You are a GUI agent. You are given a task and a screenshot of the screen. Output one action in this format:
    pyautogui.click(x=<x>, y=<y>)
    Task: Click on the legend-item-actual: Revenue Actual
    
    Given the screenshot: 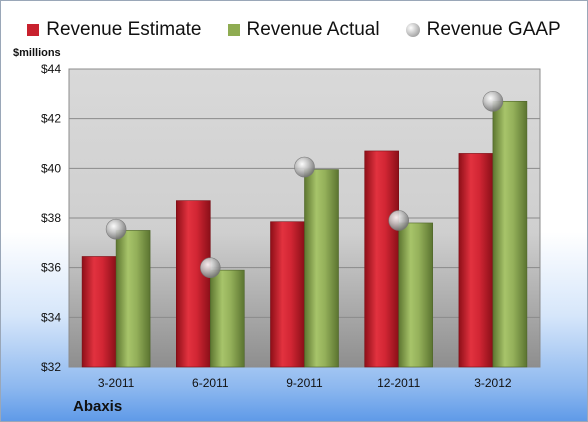 What is the action you would take?
    pyautogui.click(x=303, y=30)
    